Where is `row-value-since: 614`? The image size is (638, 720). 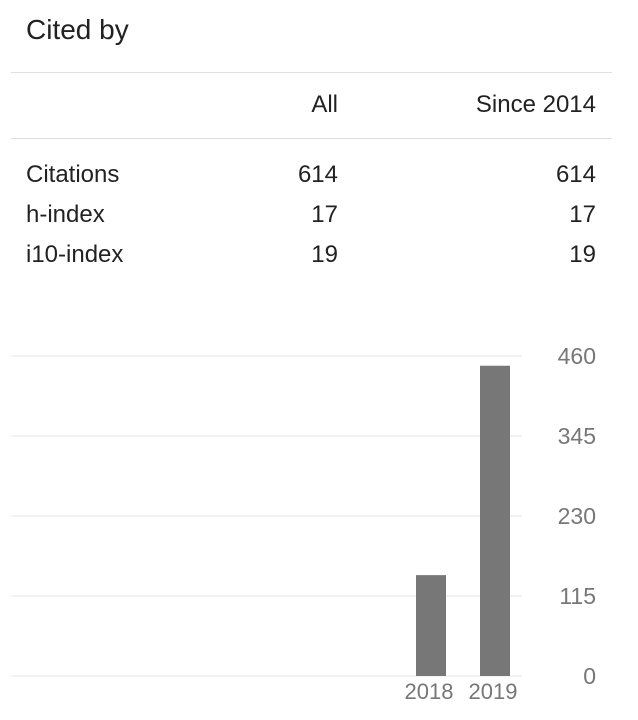 row-value-since: 614 is located at coordinates (575, 174).